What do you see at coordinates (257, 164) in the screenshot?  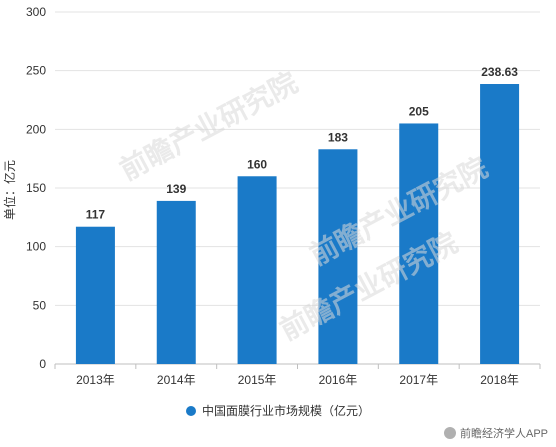 I see `data-label: 160` at bounding box center [257, 164].